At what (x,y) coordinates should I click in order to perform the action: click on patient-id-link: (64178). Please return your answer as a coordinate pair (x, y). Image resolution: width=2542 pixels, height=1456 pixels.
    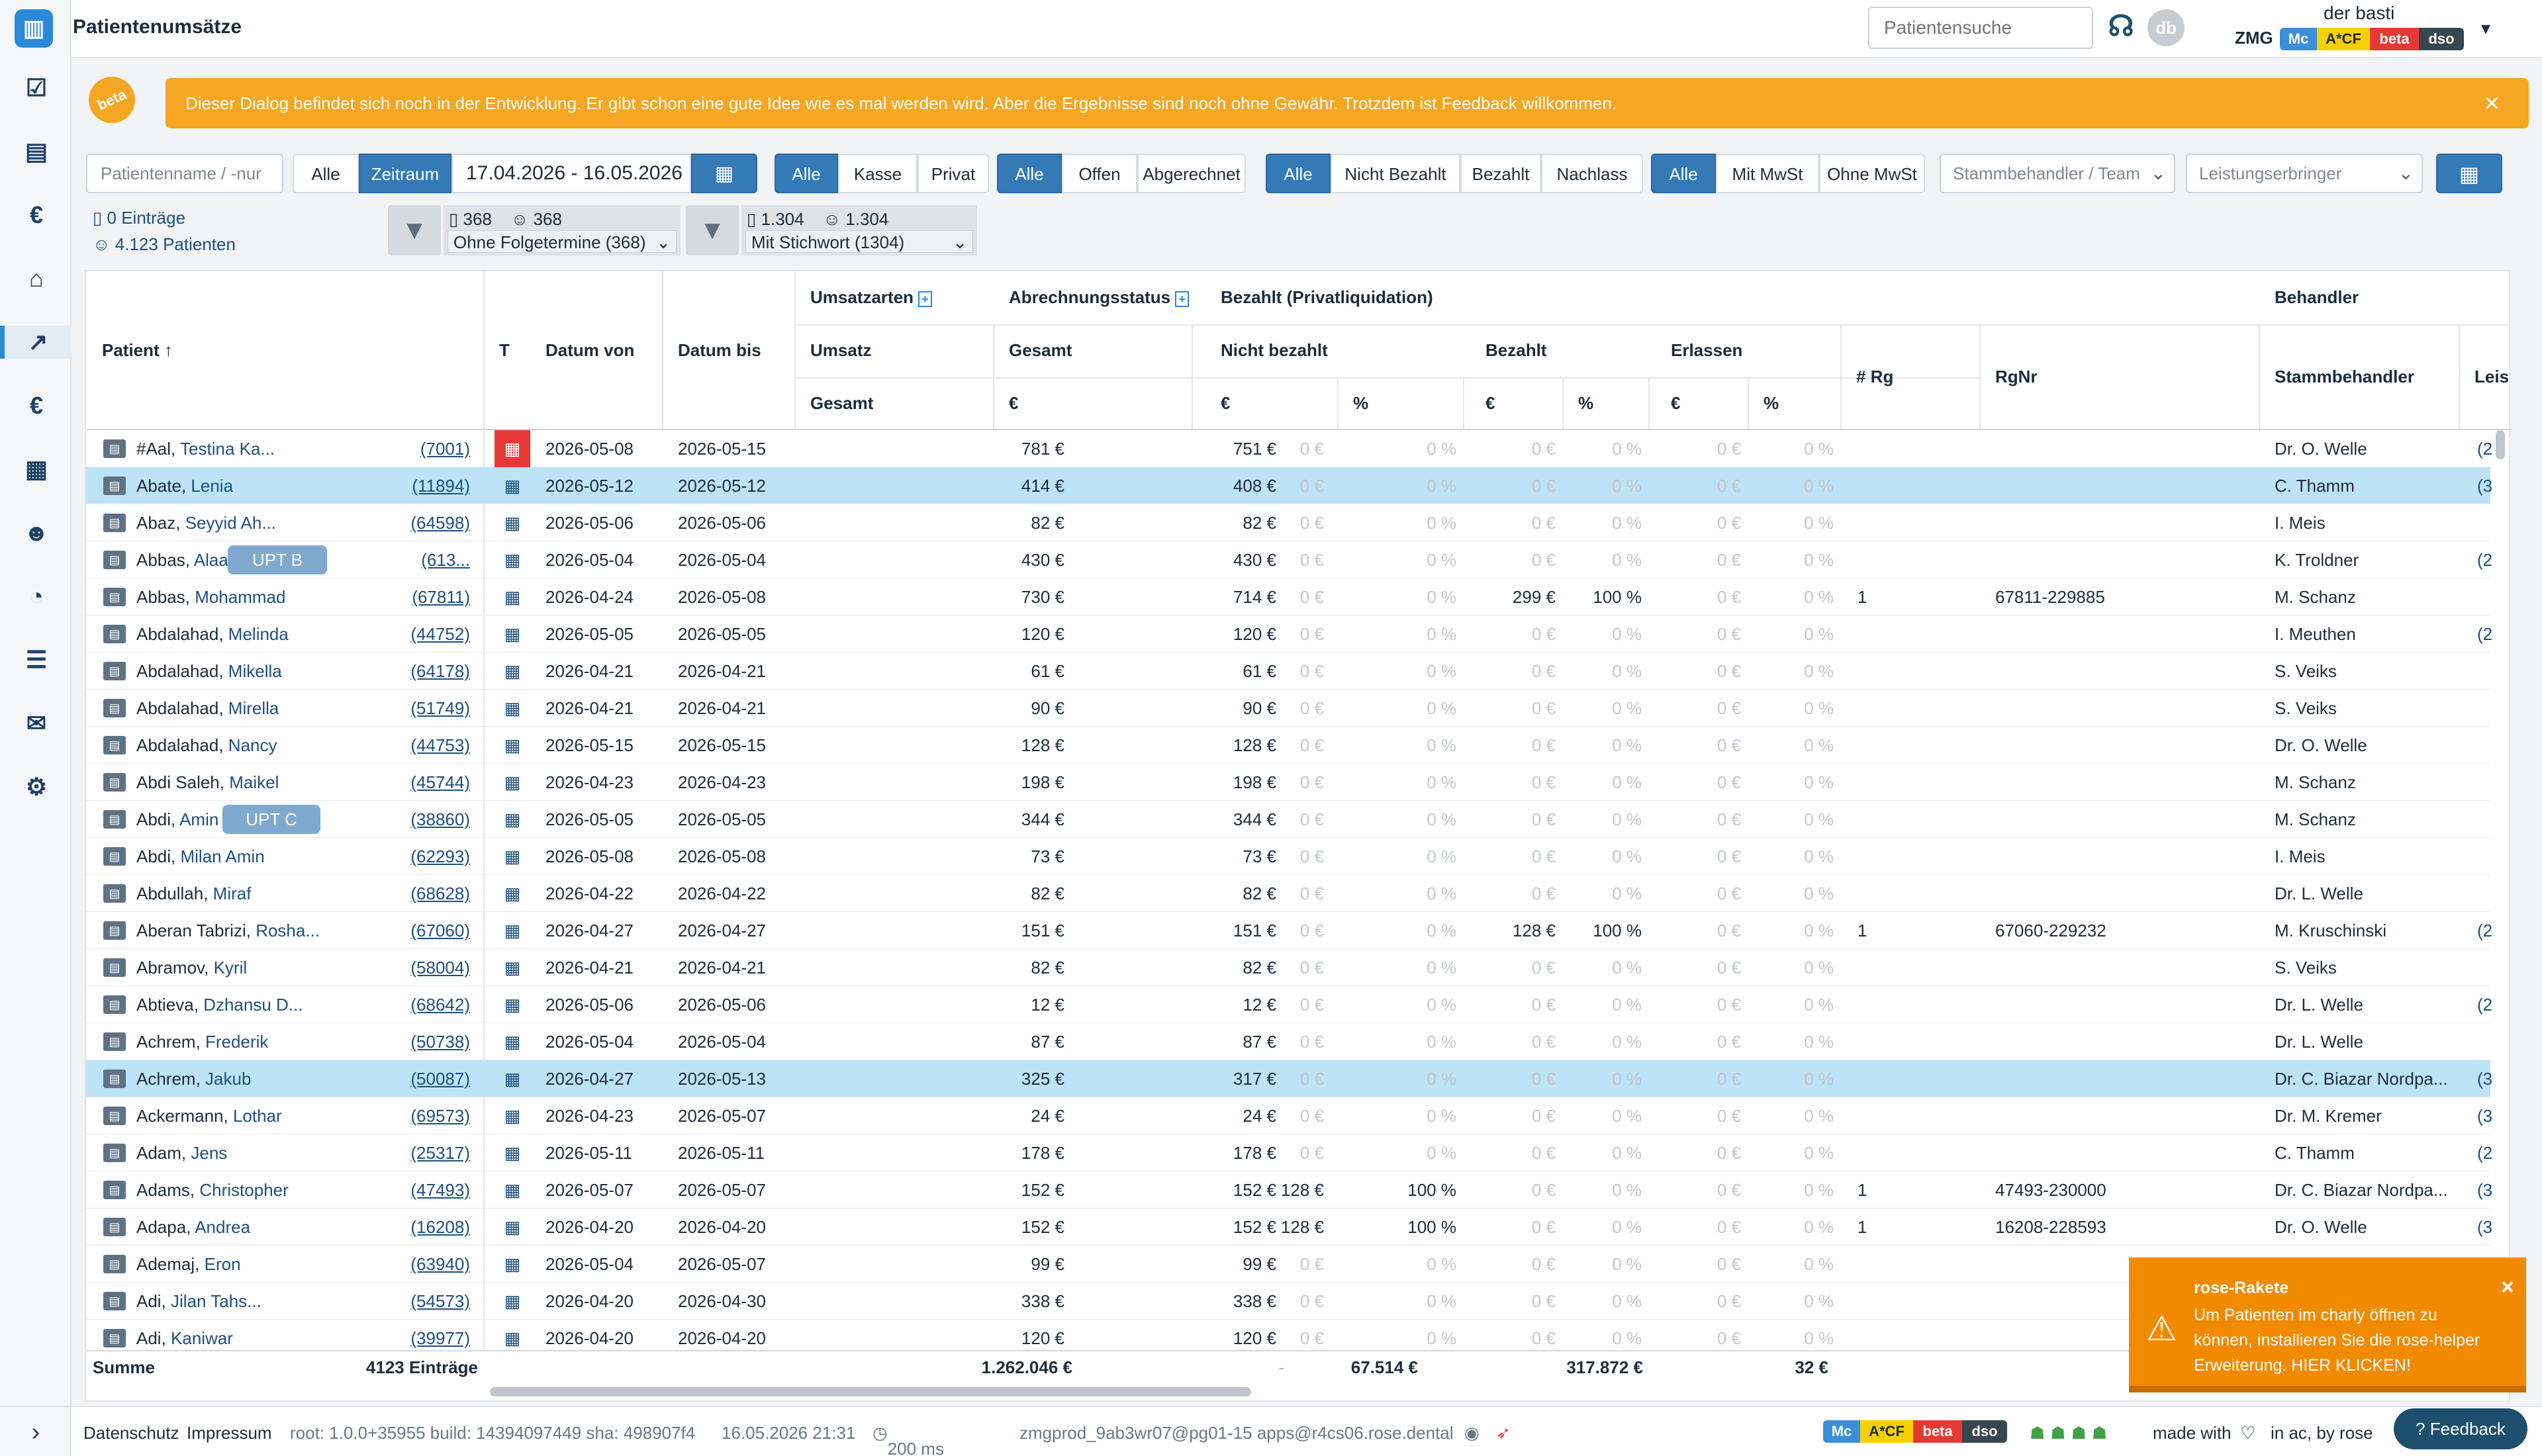
    Looking at the image, I should click on (440, 671).